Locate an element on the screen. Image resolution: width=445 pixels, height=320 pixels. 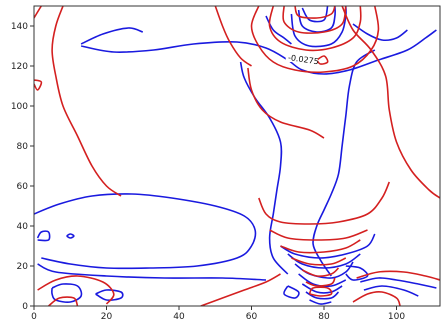
y-tick-label-4: 80 is located at coordinates (23, 147).